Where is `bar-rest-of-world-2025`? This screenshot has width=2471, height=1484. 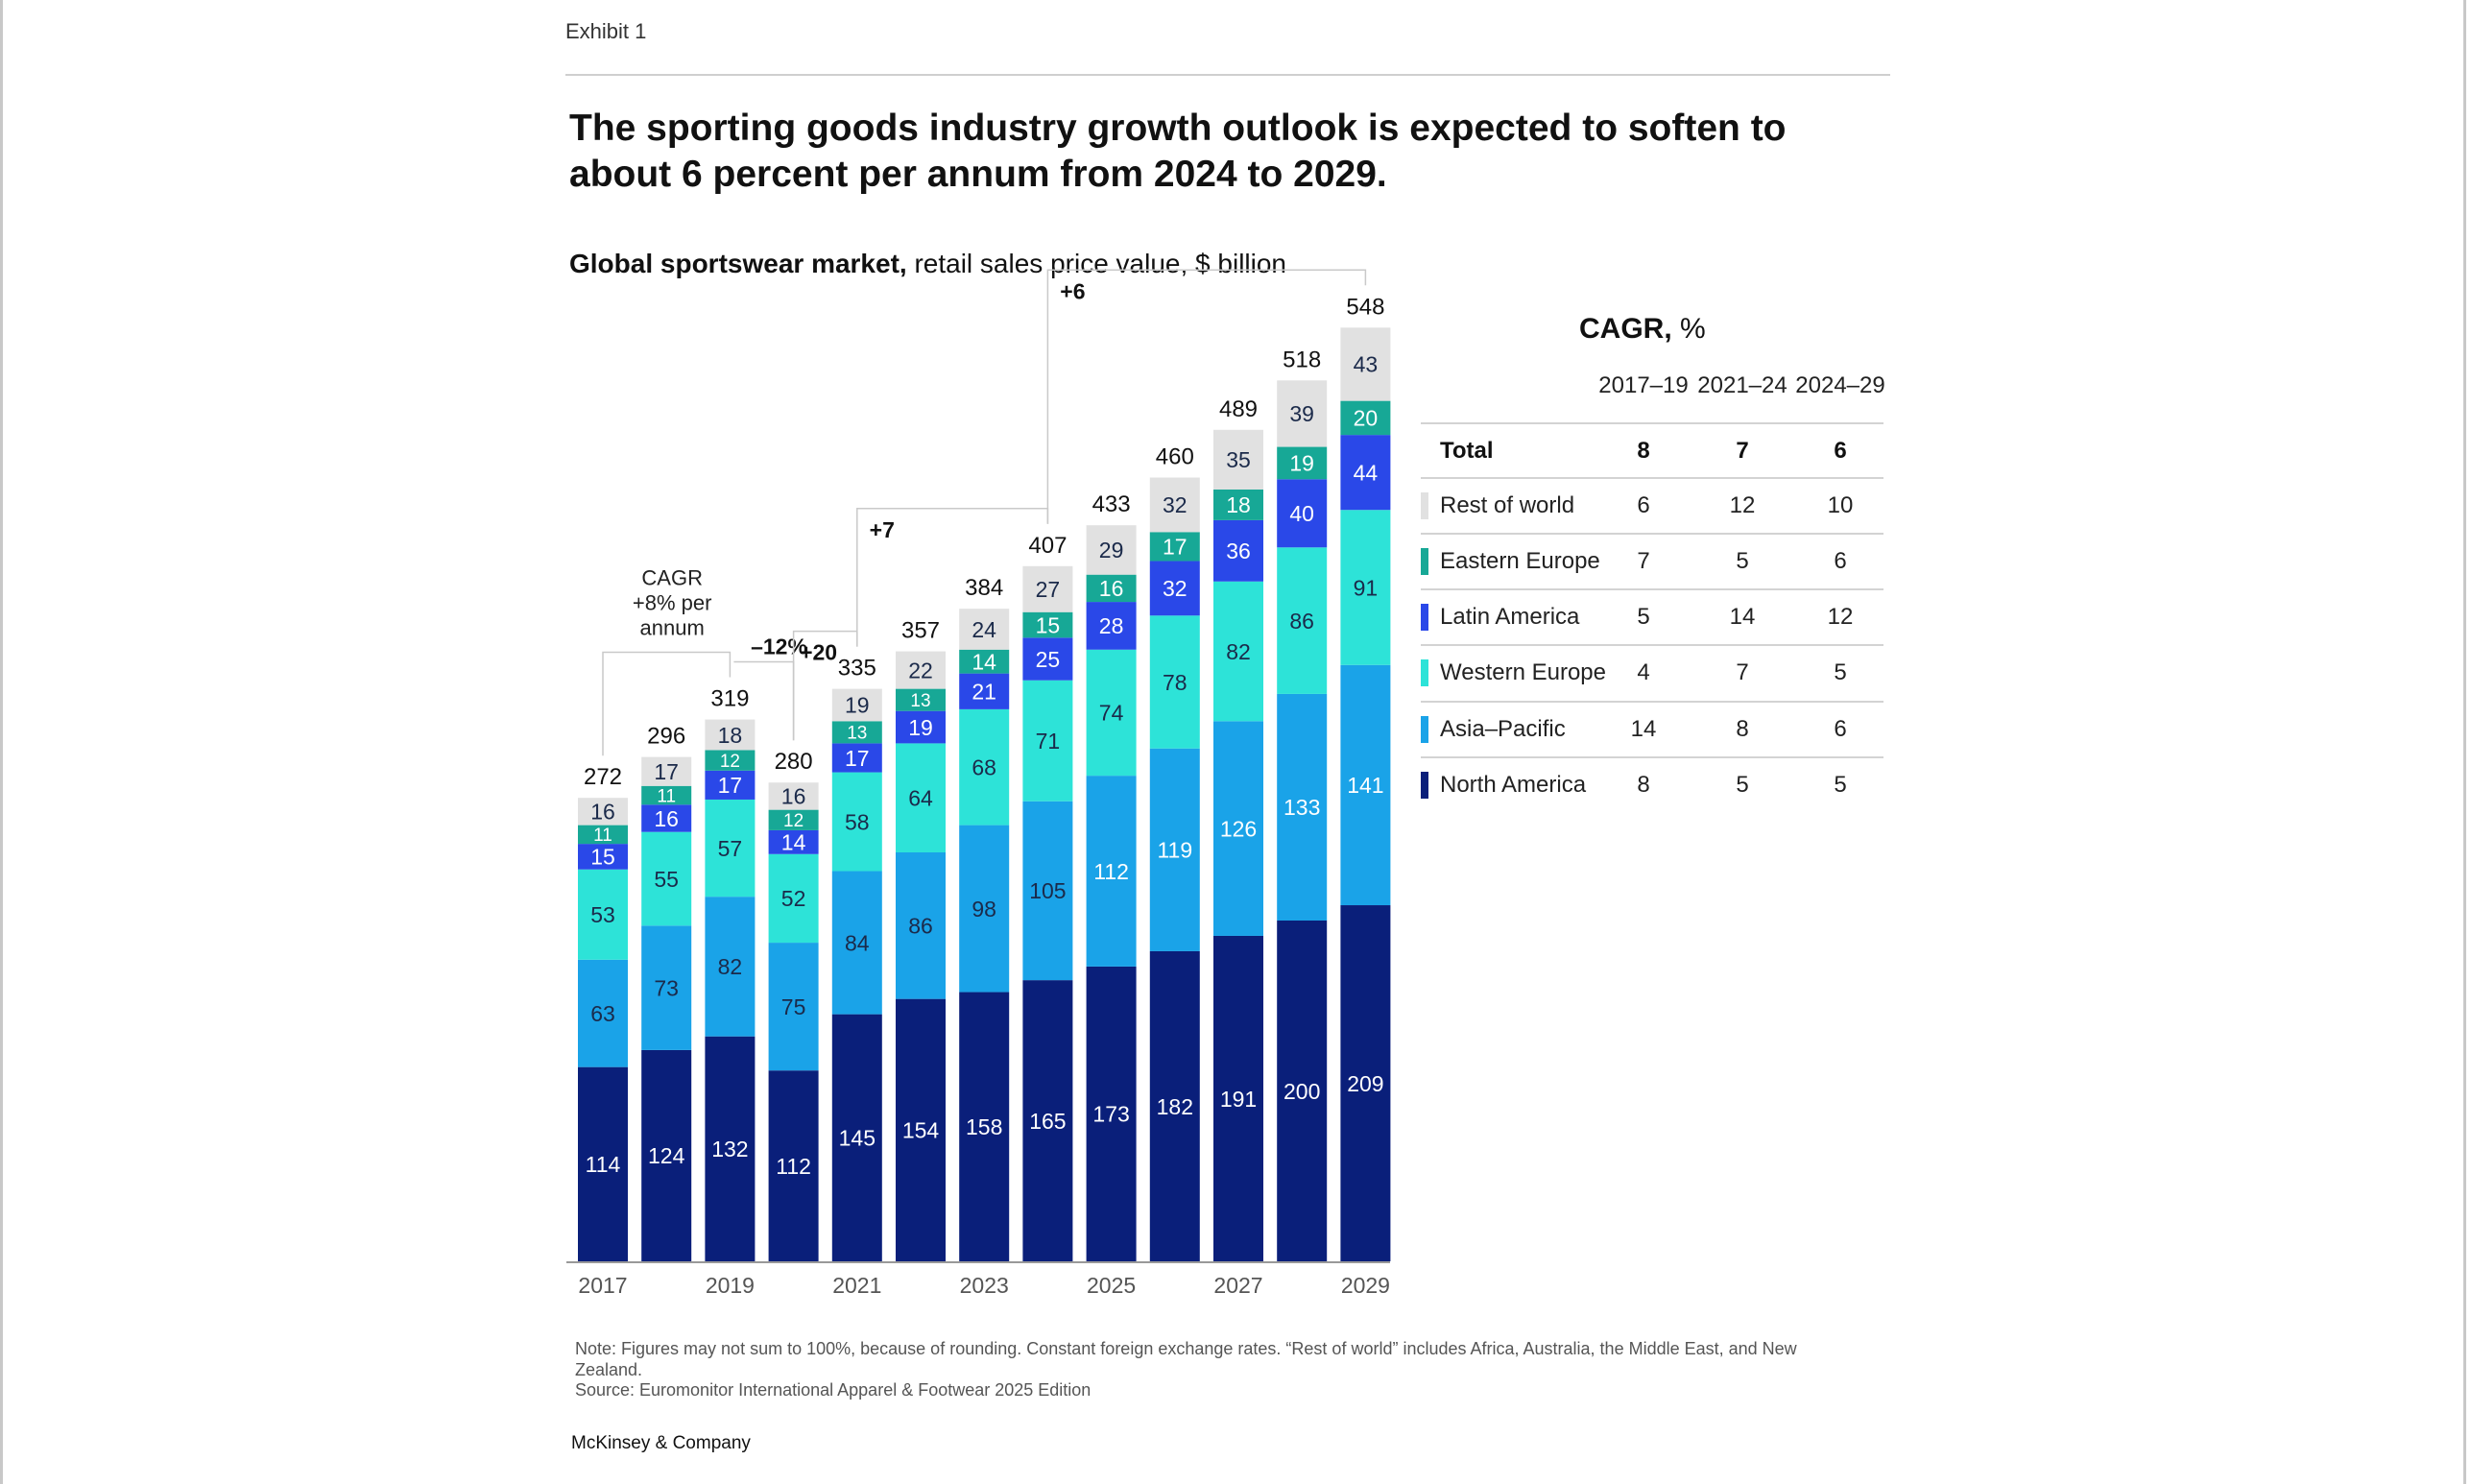
bar-rest-of-world-2025 is located at coordinates (1111, 550).